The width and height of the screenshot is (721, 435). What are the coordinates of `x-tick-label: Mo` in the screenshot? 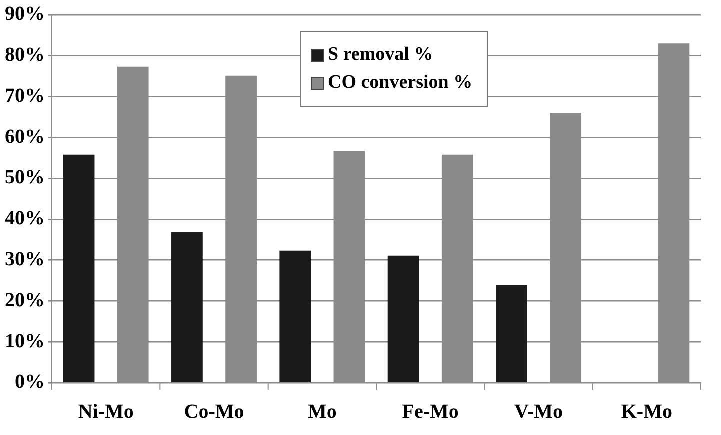 It's located at (322, 412).